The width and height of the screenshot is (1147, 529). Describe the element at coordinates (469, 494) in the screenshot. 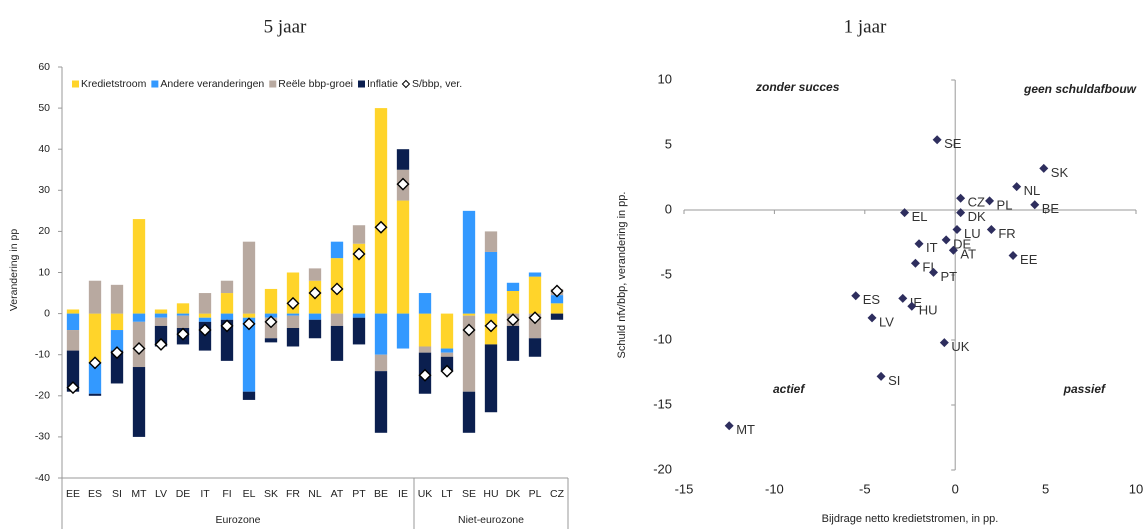

I see `x-tick-label: SE` at that location.